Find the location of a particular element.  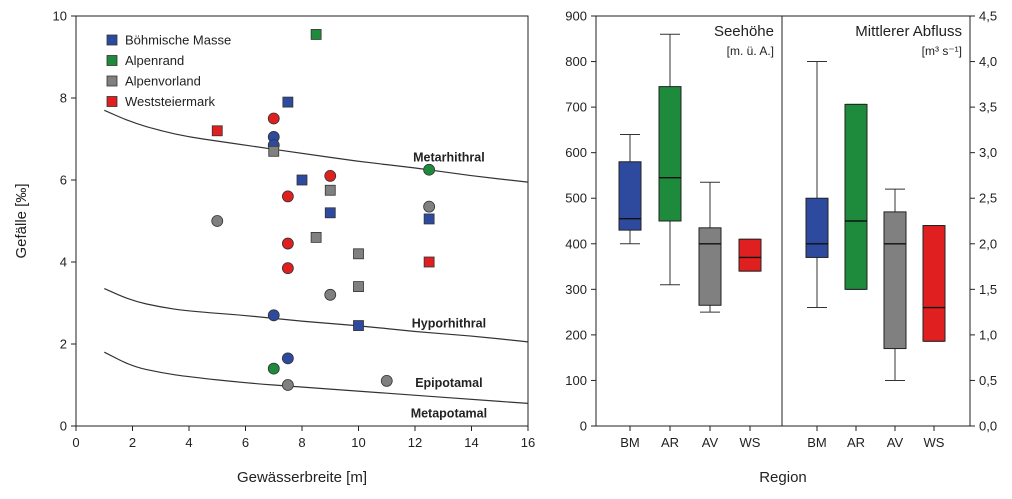

left-y-tick-label: 700 is located at coordinates (576, 107).